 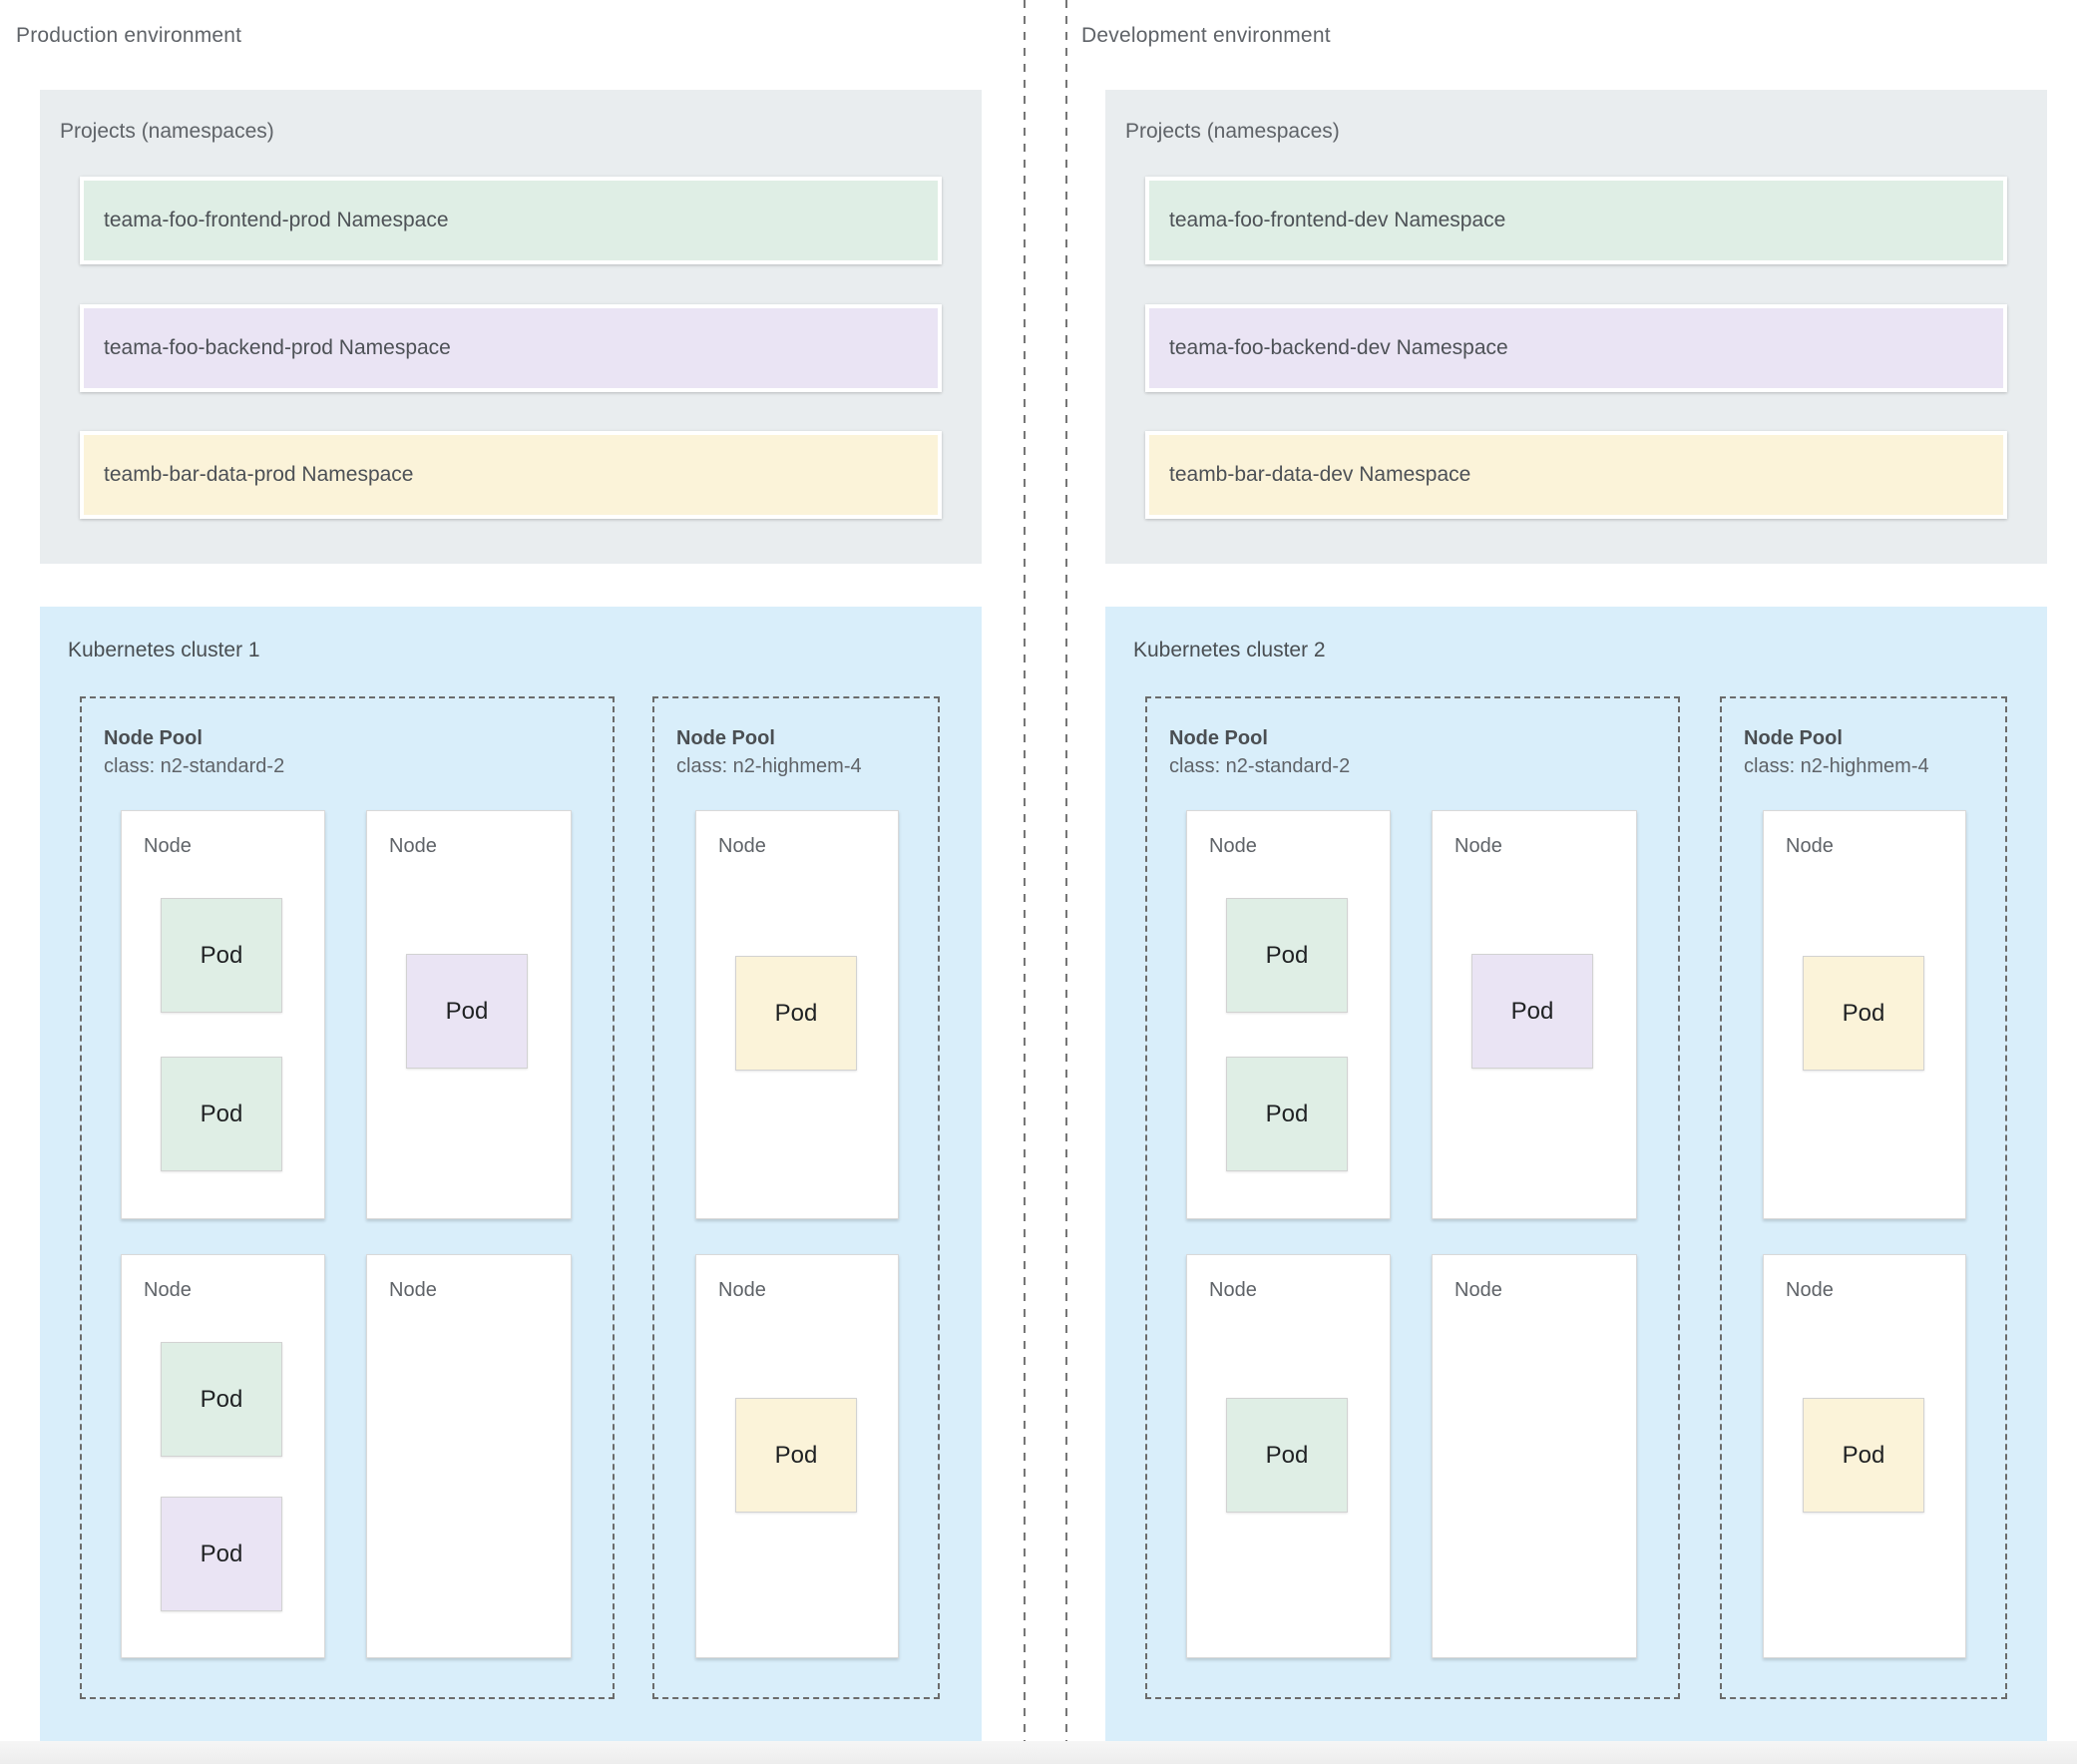 What do you see at coordinates (1229, 650) in the screenshot?
I see `kubernetes-cluster-2-title: Kubernetes cluster 2` at bounding box center [1229, 650].